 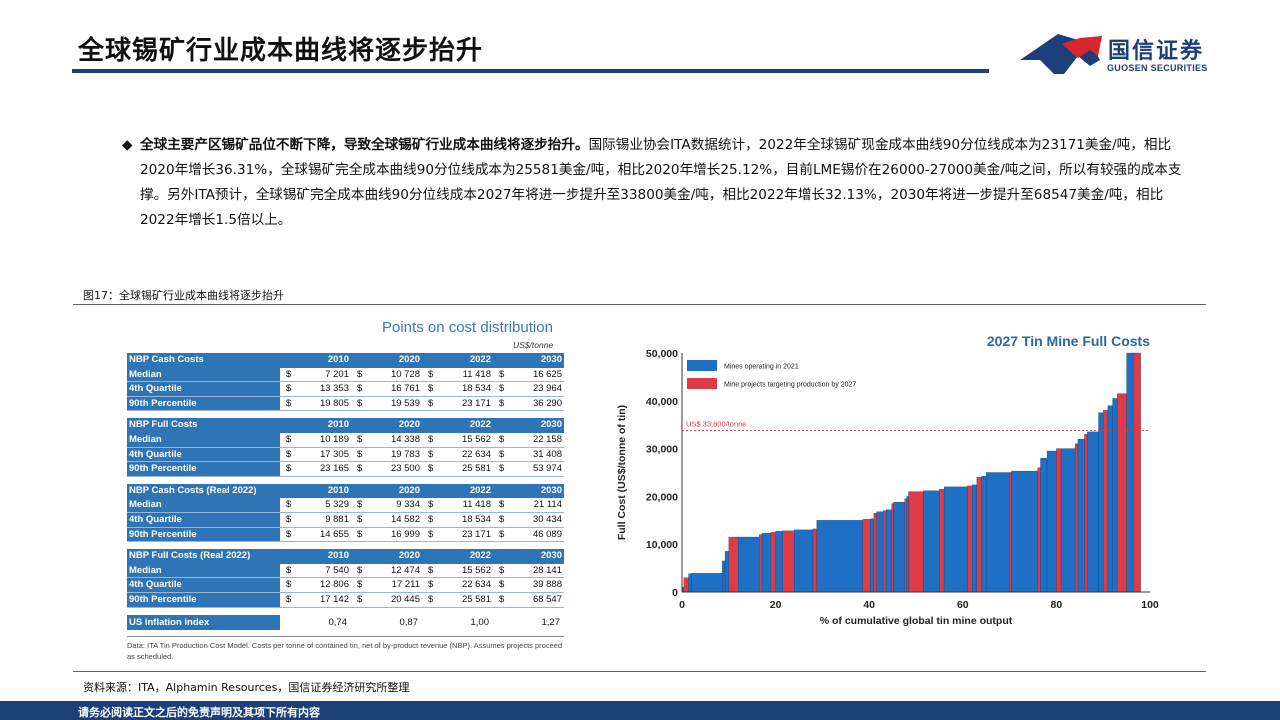 I want to click on inflation-value: 1,00, so click(x=480, y=622).